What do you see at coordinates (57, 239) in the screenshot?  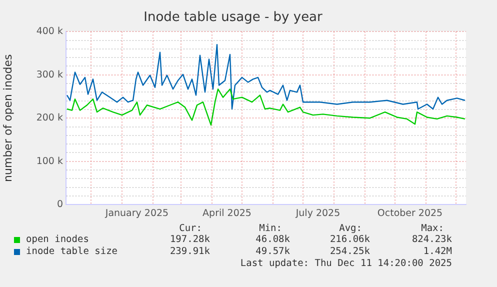 I see `legend-label: open inodes` at bounding box center [57, 239].